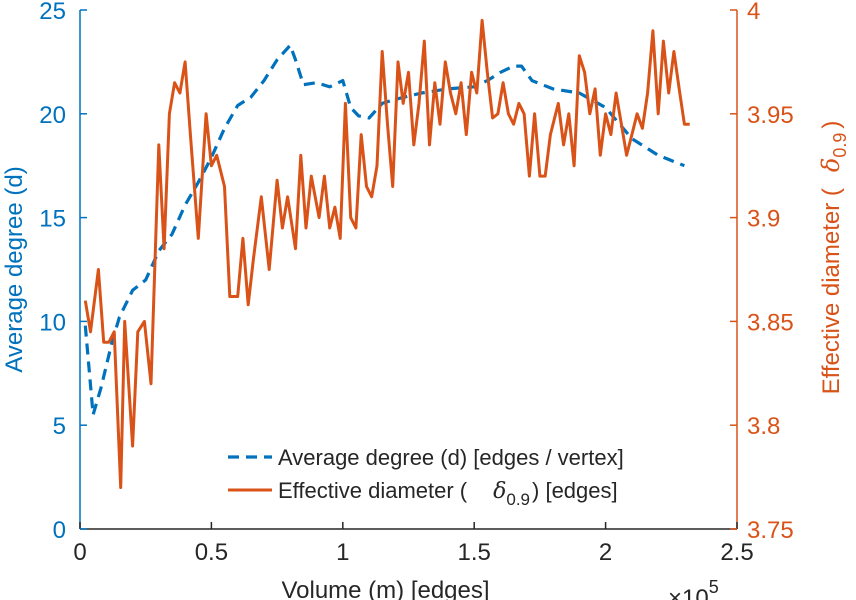 The width and height of the screenshot is (856, 600). I want to click on left-y-tick-label: 0, so click(59, 530).